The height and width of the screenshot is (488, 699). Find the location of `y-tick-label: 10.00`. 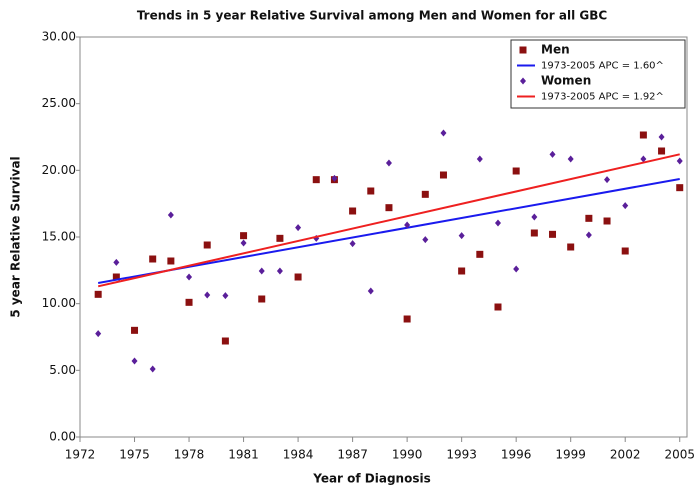

y-tick-label: 10.00 is located at coordinates (59, 303).